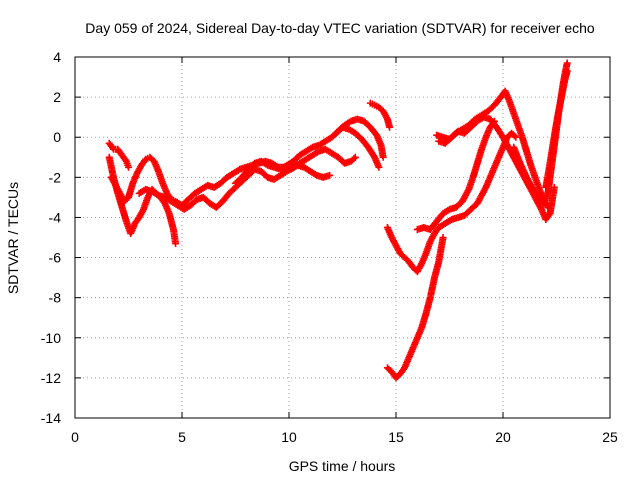  Describe the element at coordinates (357, 147) in the screenshot. I see `series-arc-1f` at that location.